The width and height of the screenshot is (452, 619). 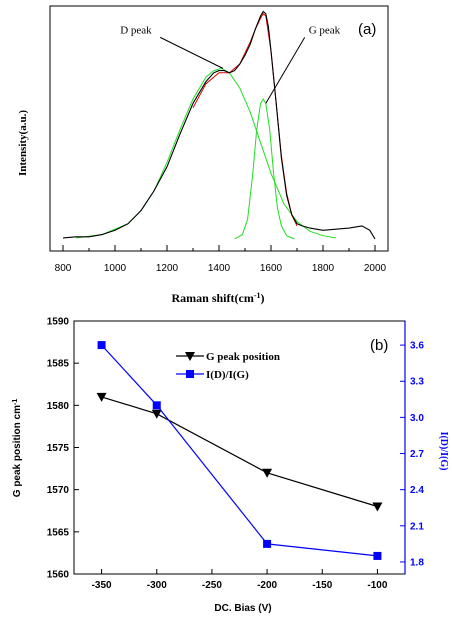 What do you see at coordinates (417, 454) in the screenshot?
I see `y-tick-label-right: 2.7` at bounding box center [417, 454].